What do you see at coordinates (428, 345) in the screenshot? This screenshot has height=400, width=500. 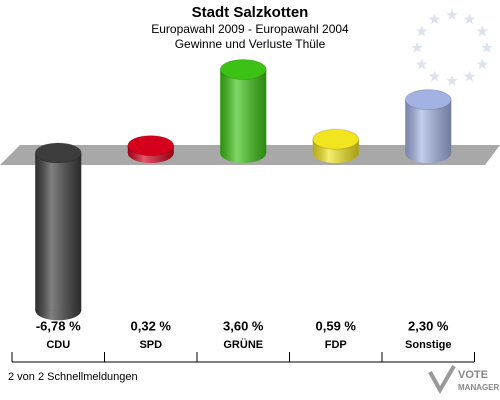 I see `x-tick-label: Sonstige` at bounding box center [428, 345].